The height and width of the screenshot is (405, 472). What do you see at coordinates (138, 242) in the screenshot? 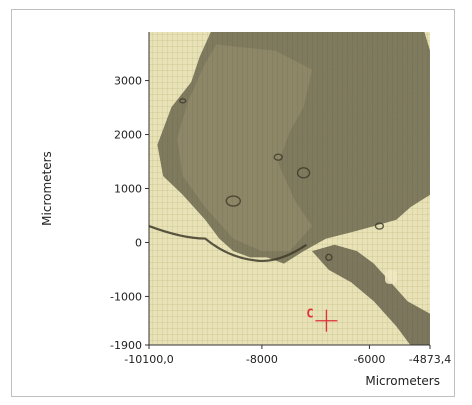
I see `y-tick-label: 0` at bounding box center [138, 242].